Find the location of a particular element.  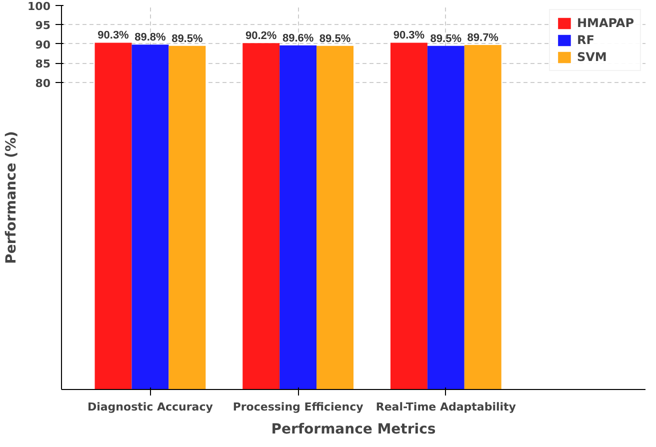

x-tick-label: Diagnostic Accuracy is located at coordinates (150, 407).